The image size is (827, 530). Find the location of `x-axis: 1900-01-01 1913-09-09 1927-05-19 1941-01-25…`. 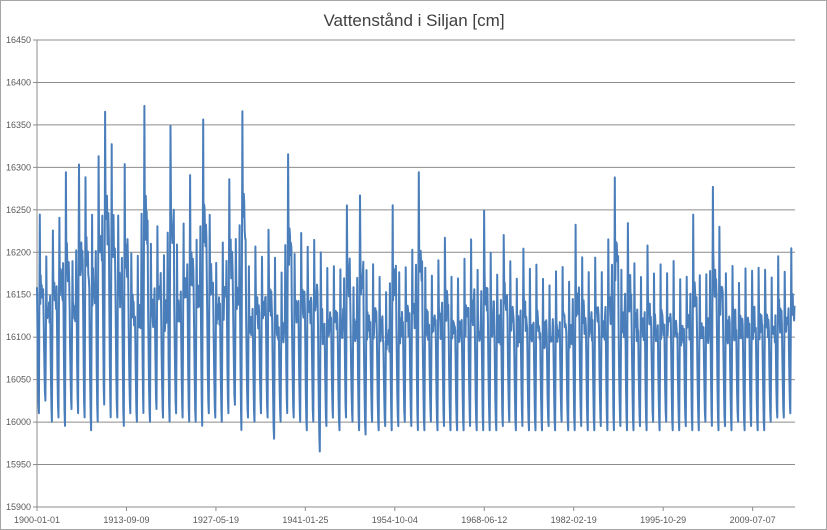

x-axis: 1900-01-01 1913-09-09 1927-05-19 1941-01-25… is located at coordinates (404, 515).